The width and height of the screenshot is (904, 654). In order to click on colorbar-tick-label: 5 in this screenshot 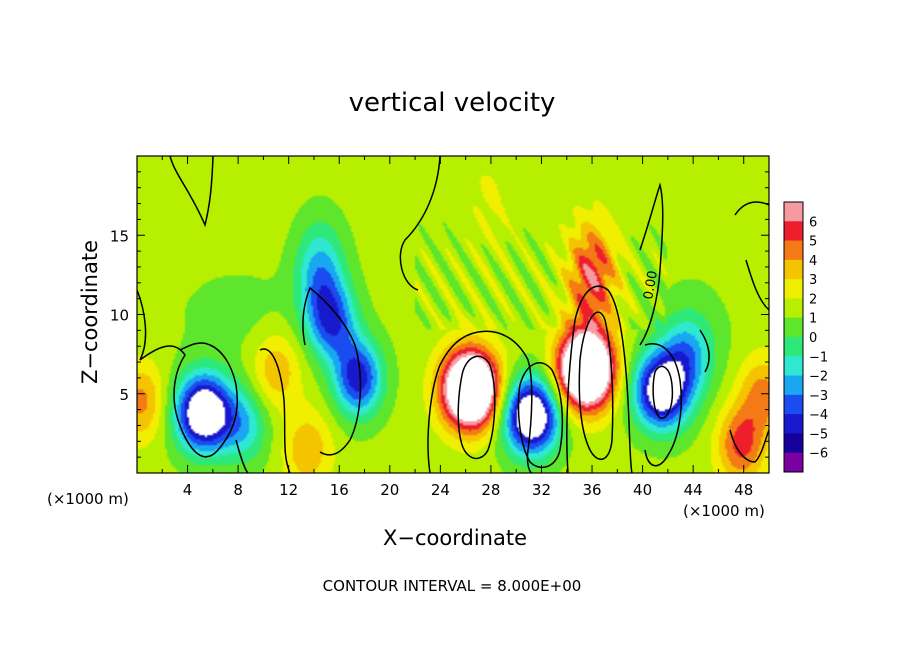, I will do `click(813, 242)`.